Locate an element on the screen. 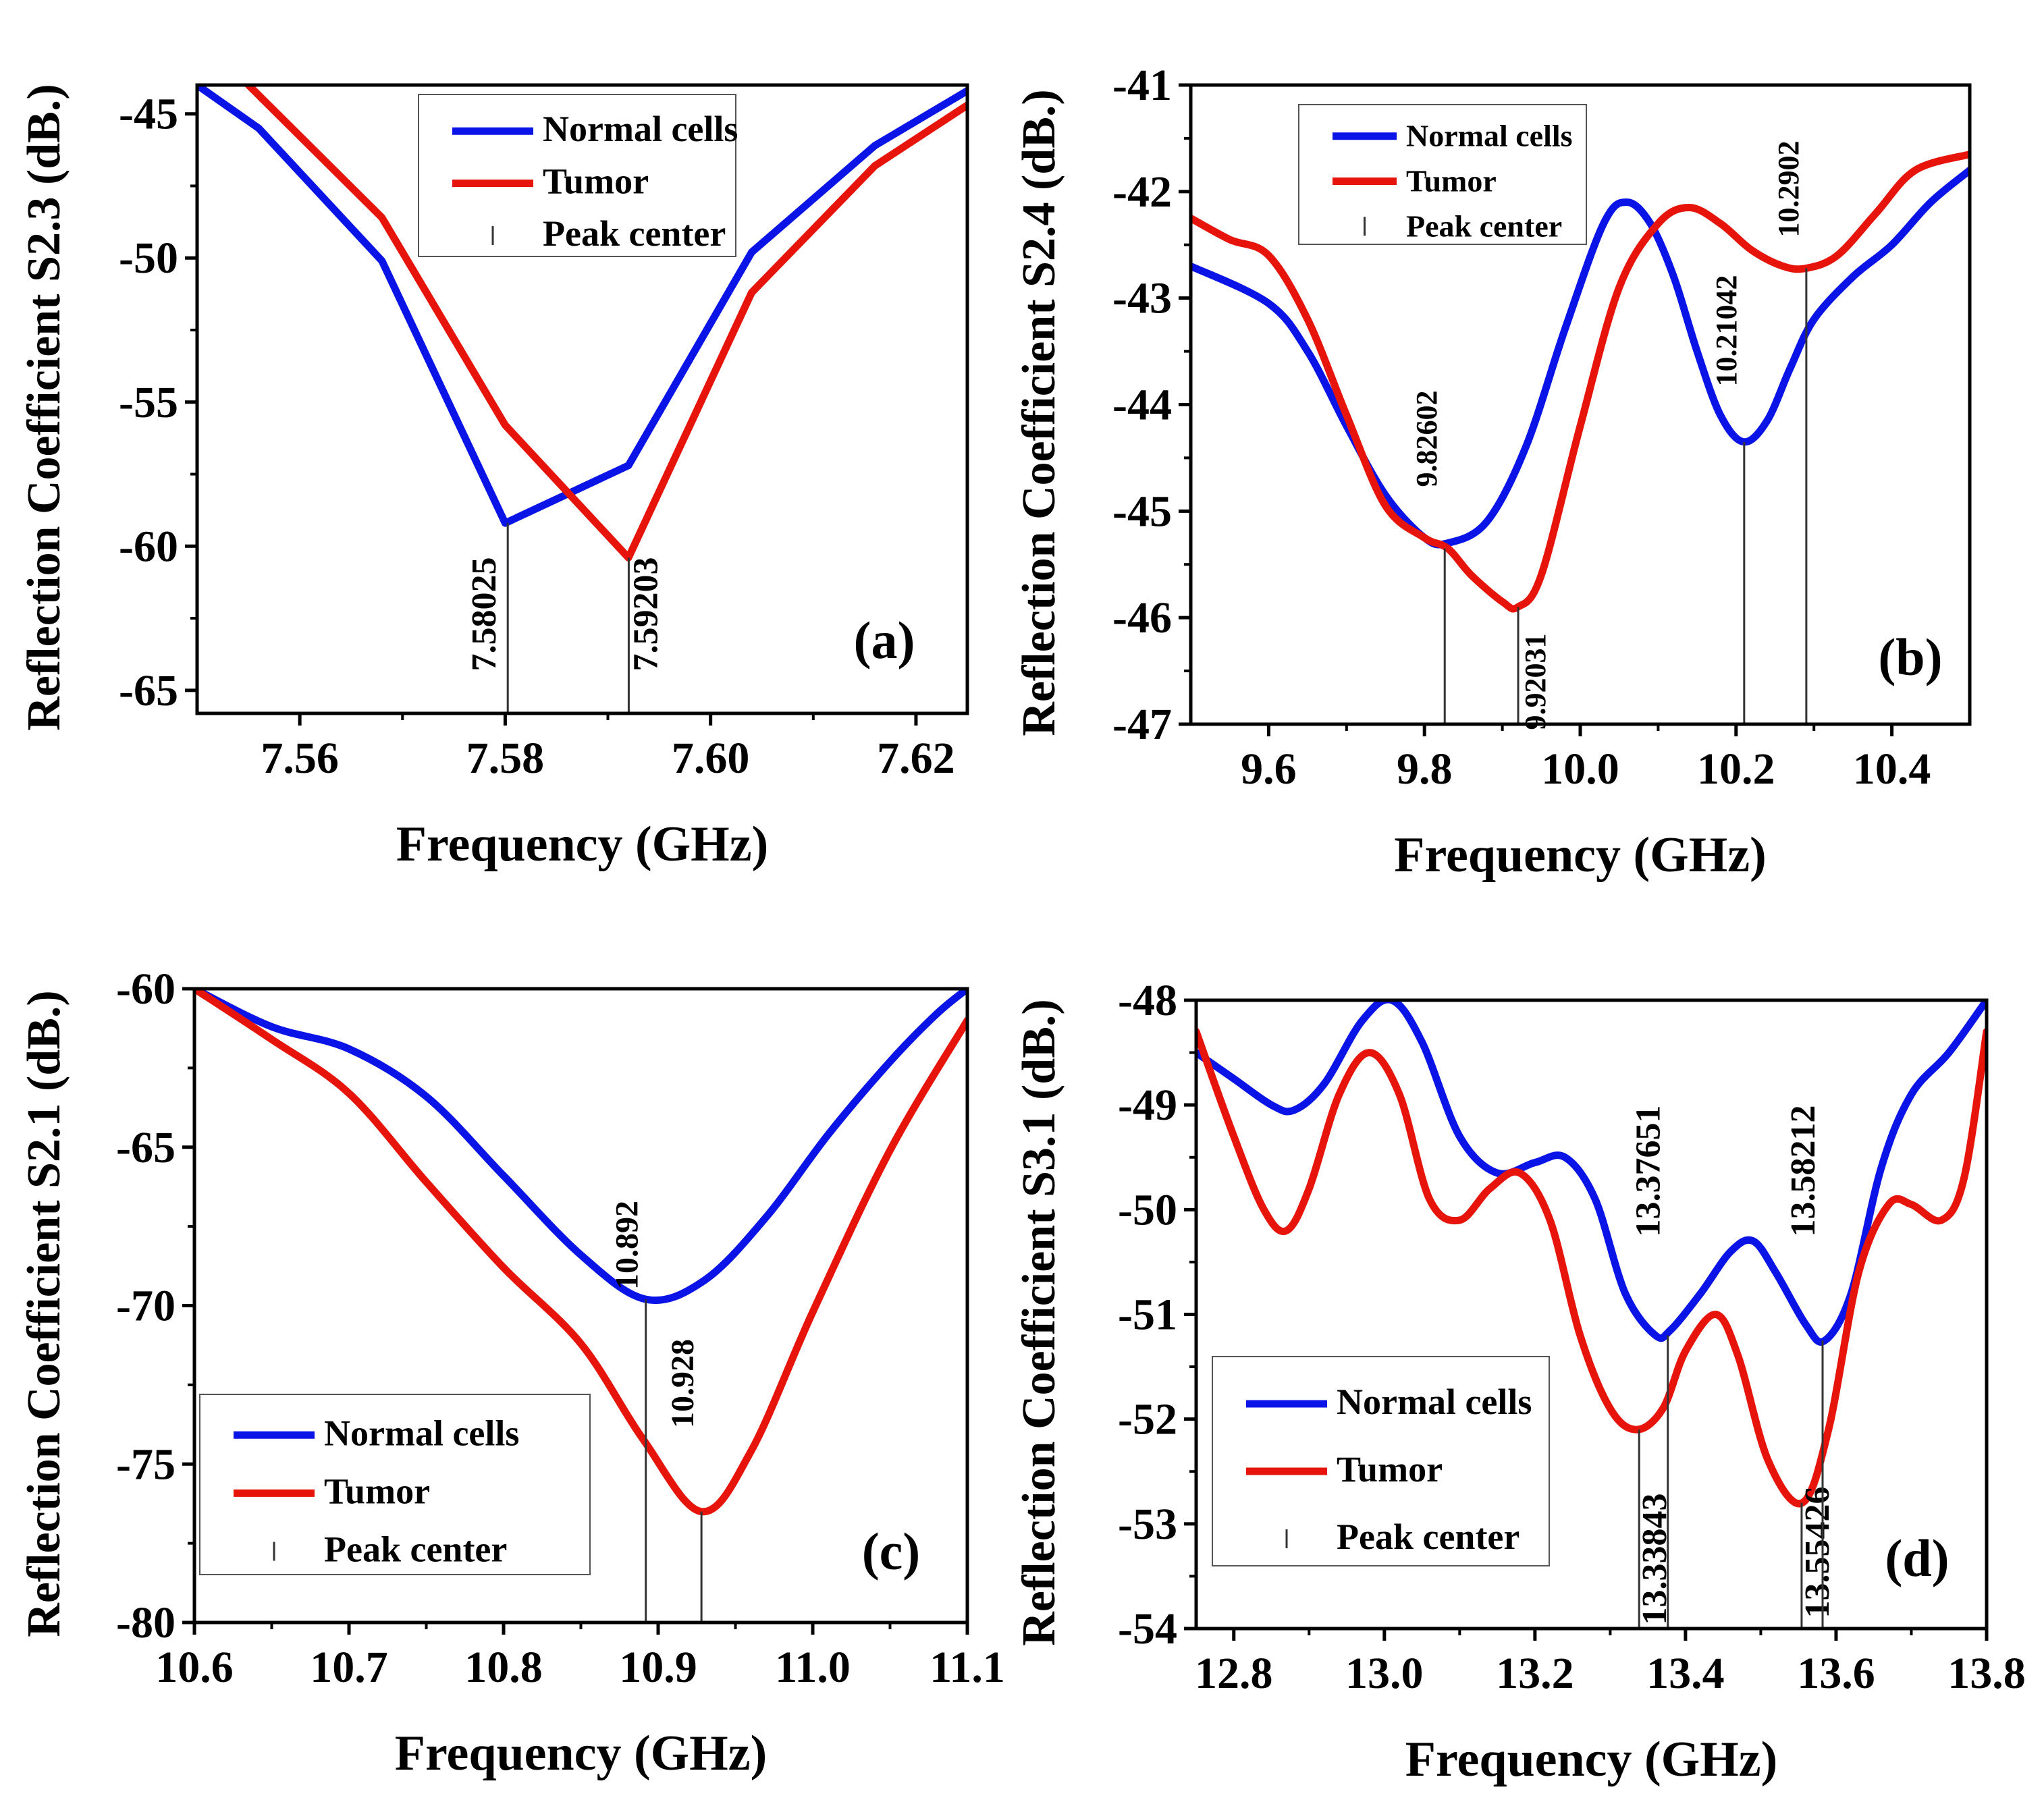 The image size is (2044, 1800). peak-label: 10.2902 is located at coordinates (1788, 189).